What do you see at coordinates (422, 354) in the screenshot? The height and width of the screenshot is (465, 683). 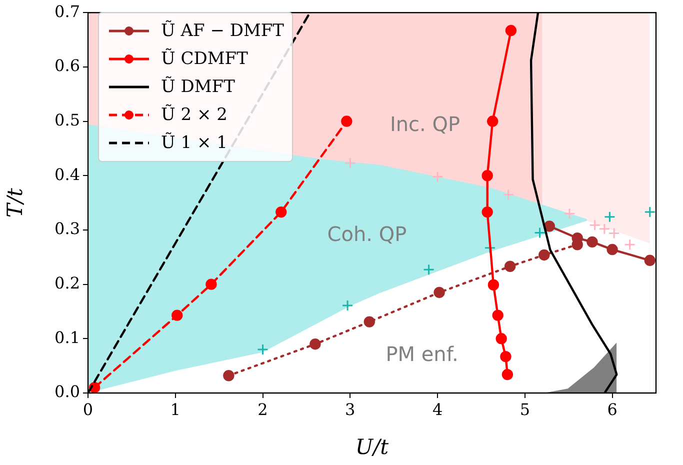 I see `annotation: PM enf.` at bounding box center [422, 354].